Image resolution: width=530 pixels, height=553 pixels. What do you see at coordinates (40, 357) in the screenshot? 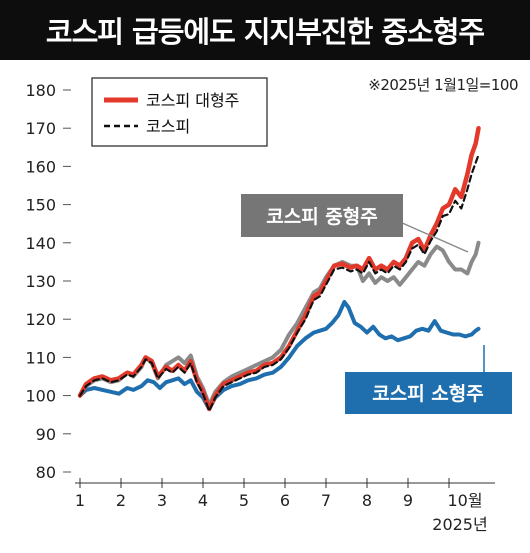
I see `y-tick-label: 110` at bounding box center [40, 357].